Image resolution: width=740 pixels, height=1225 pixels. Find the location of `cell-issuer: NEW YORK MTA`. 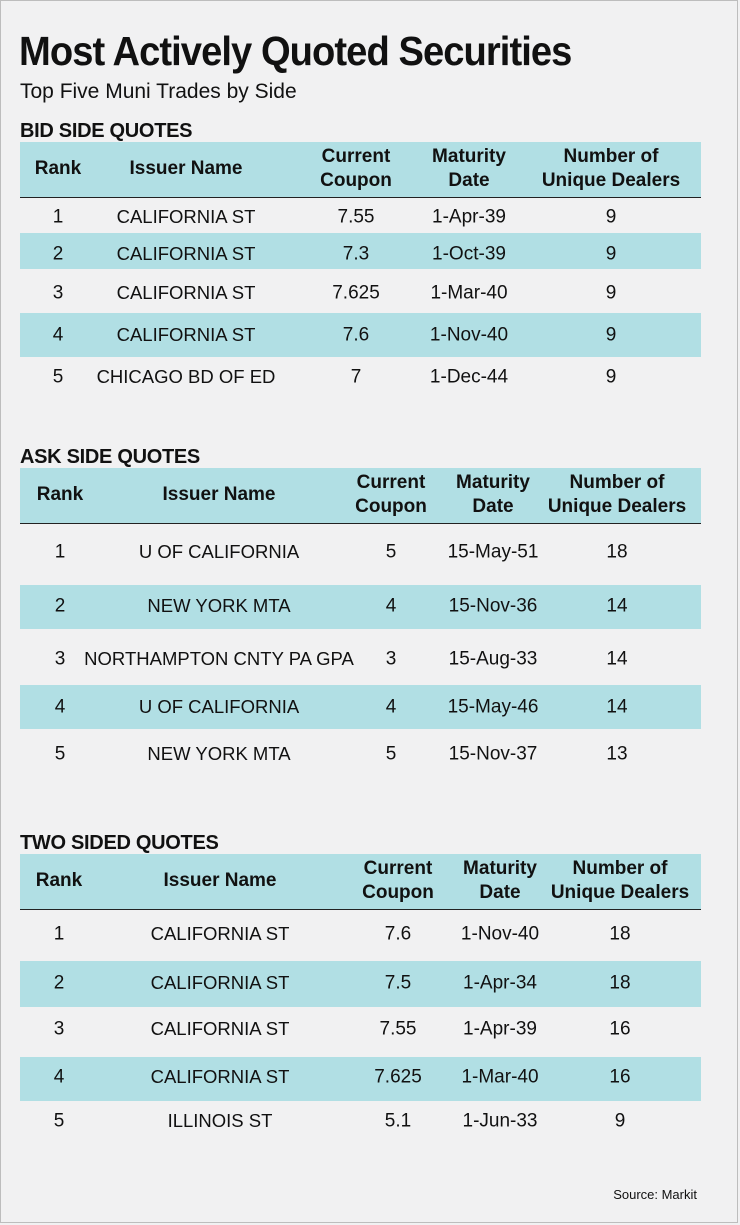

cell-issuer: NEW YORK MTA is located at coordinates (219, 605).